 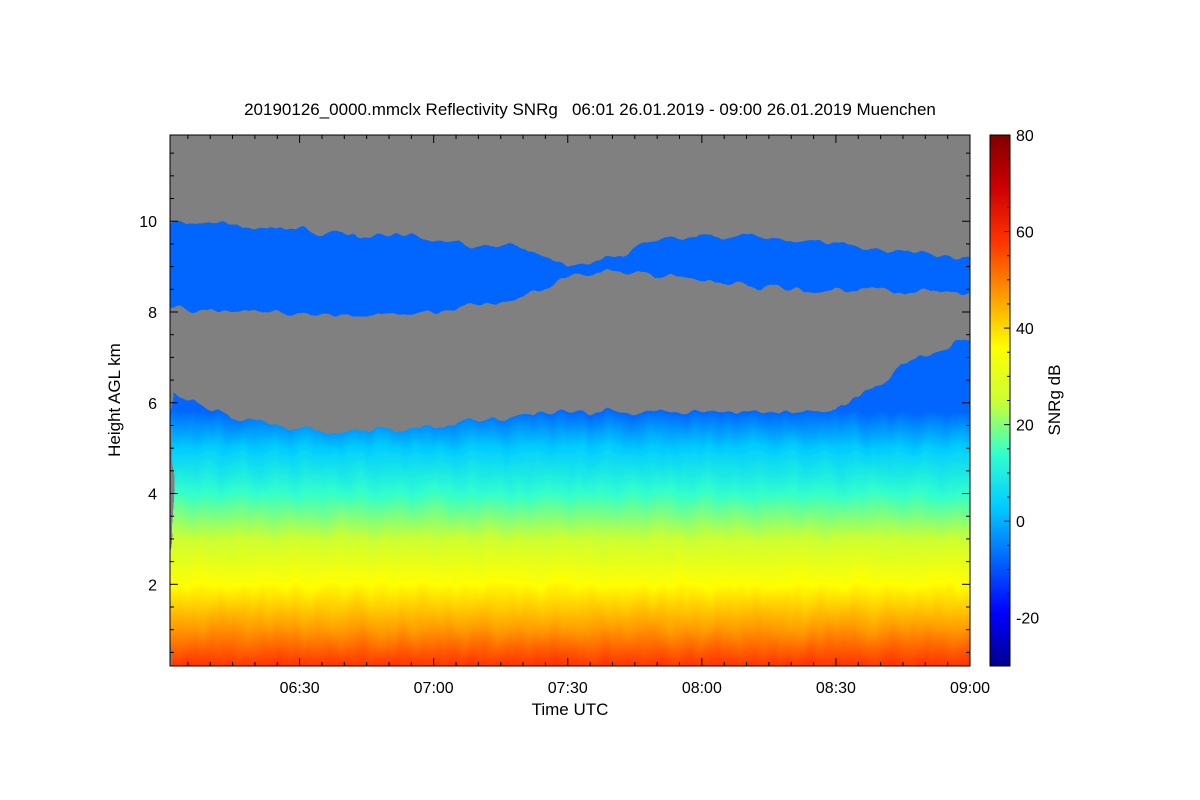 What do you see at coordinates (1025, 426) in the screenshot?
I see `colorbar-tick-label: 20` at bounding box center [1025, 426].